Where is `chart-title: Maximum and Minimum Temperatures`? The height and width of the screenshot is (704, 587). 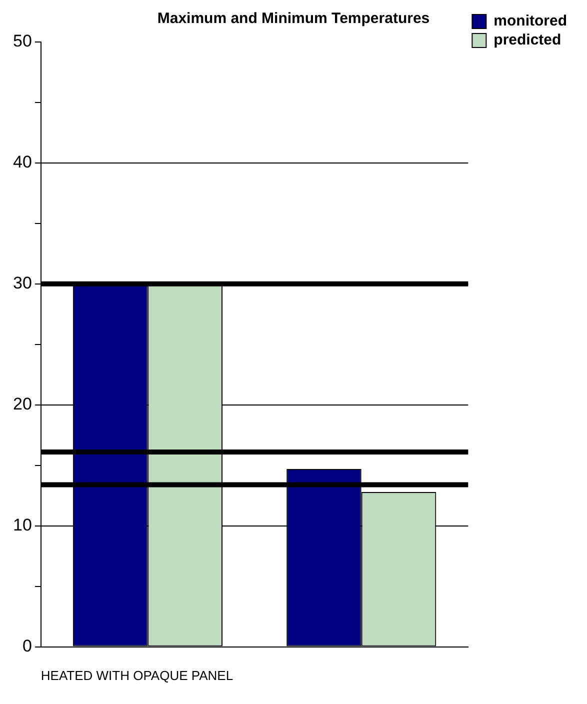
chart-title: Maximum and Minimum Temperatures is located at coordinates (293, 19).